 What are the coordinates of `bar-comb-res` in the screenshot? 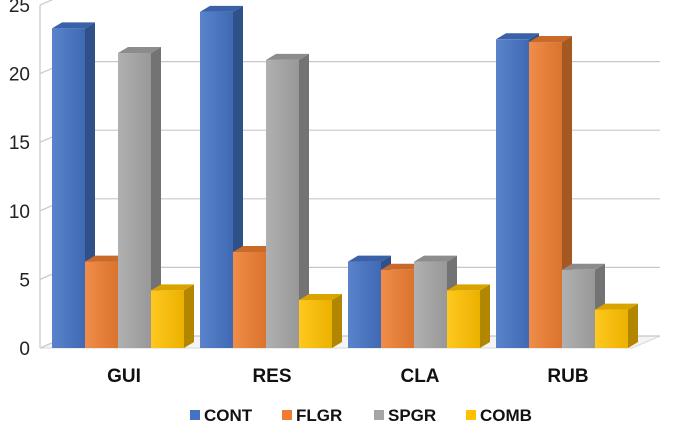 It's located at (320, 320).